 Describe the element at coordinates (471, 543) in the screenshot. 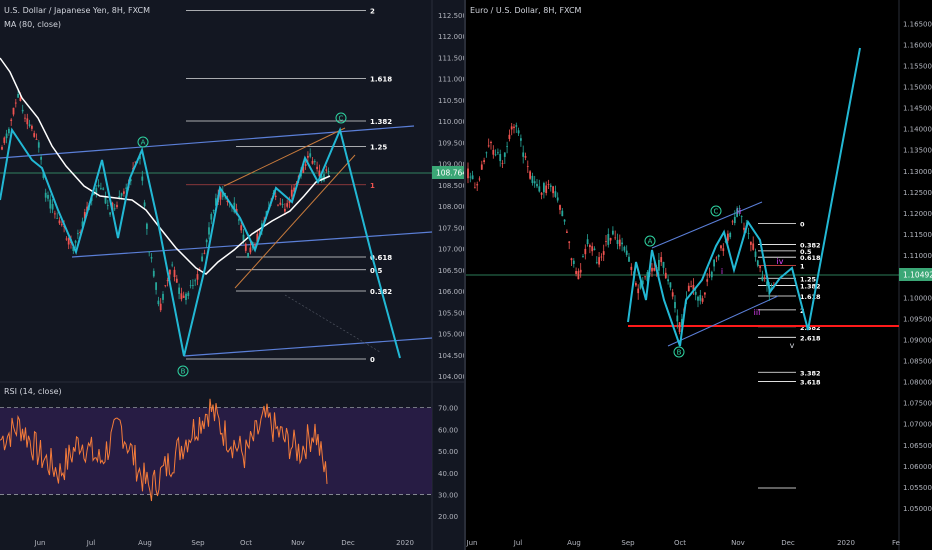

I see `time-axis-tick: Jun` at that location.